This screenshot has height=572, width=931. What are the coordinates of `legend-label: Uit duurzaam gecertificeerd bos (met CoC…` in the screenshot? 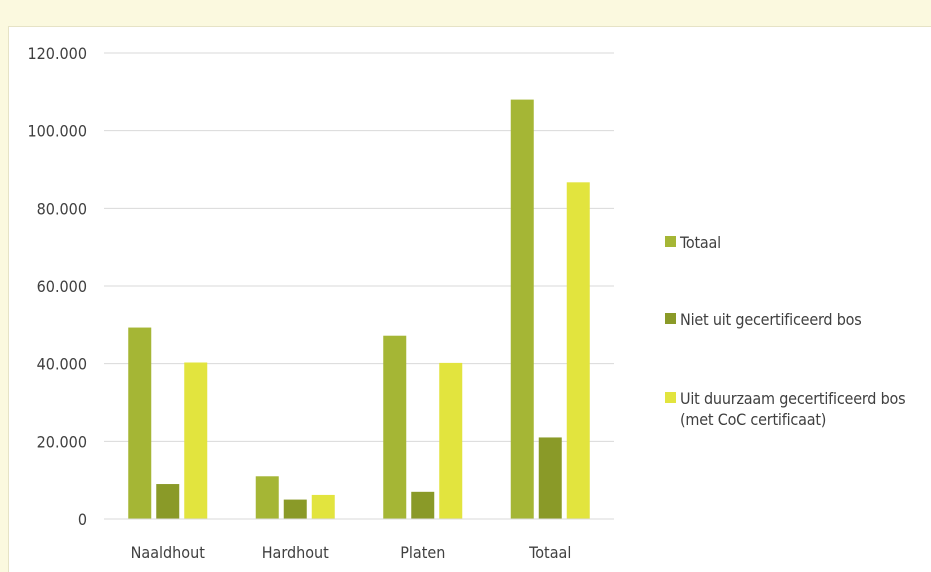 It's located at (793, 409).